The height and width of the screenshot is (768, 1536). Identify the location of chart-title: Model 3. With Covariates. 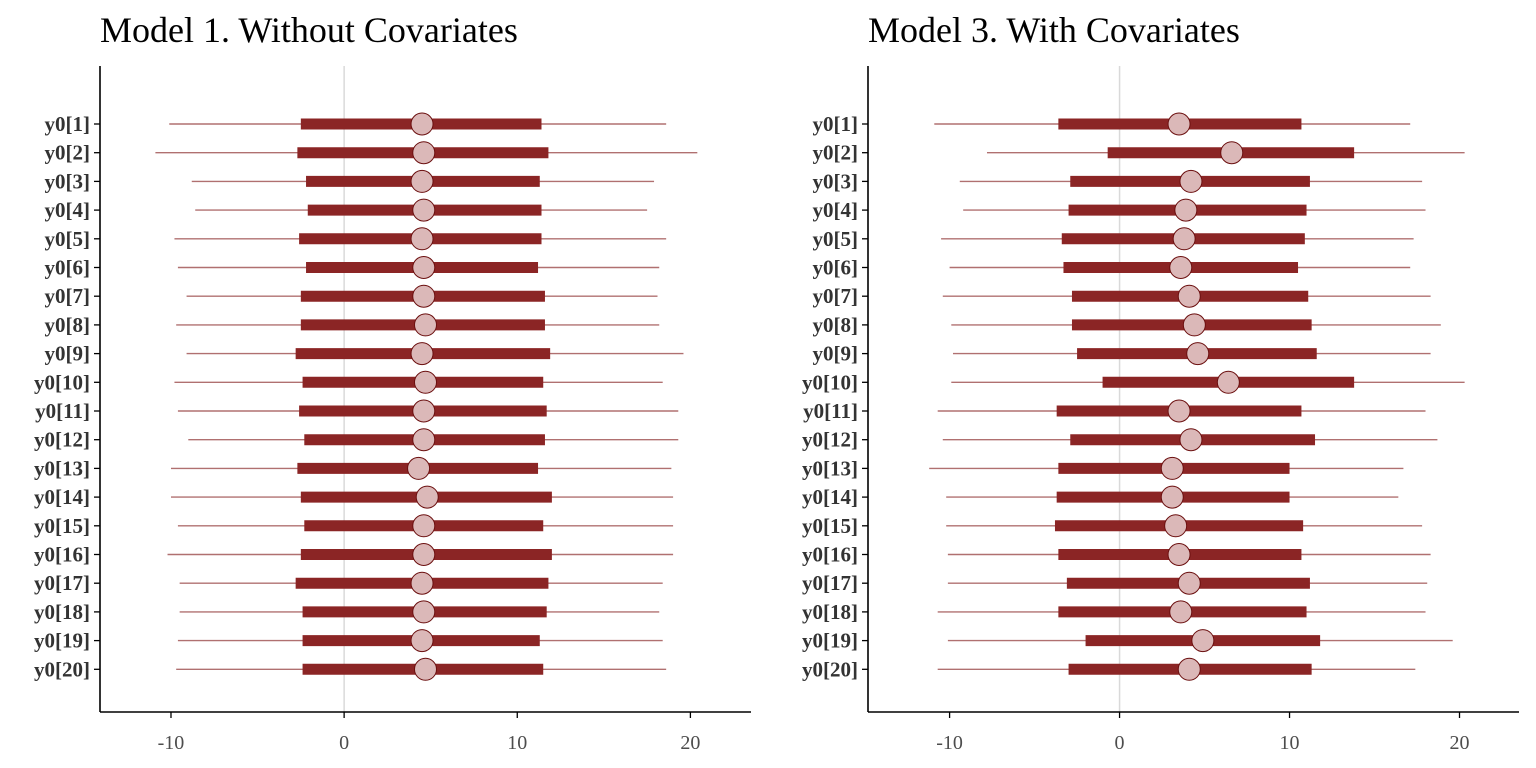
(1054, 30).